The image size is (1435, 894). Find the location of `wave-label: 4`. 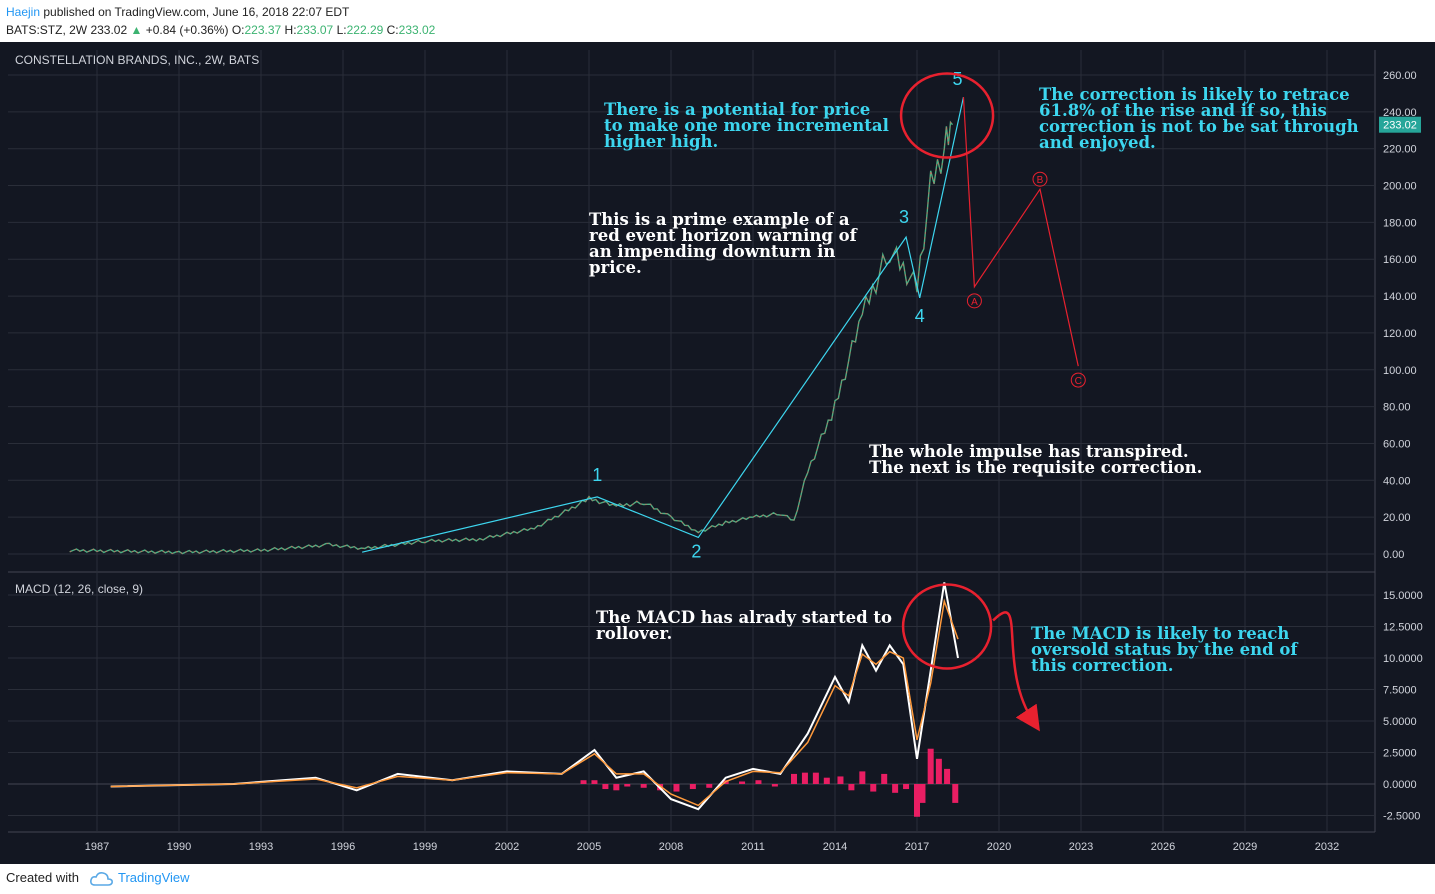

wave-label: 4 is located at coordinates (920, 316).